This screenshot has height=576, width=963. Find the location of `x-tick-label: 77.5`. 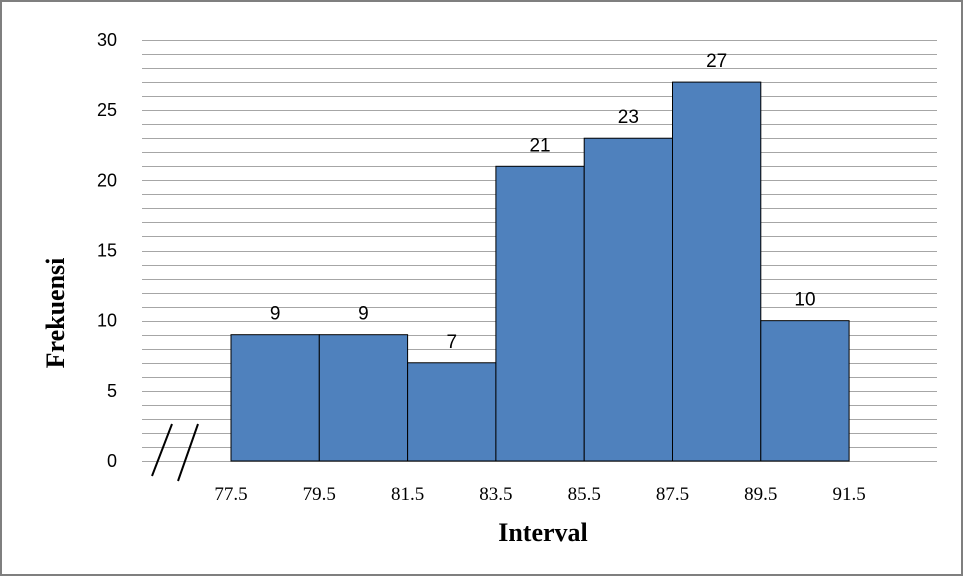

x-tick-label: 77.5 is located at coordinates (230, 494).